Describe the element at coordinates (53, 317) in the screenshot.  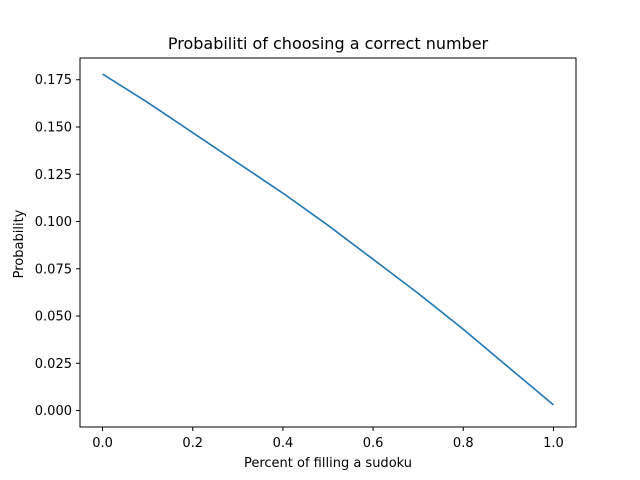
I see `y-tick-label: 0.050` at that location.